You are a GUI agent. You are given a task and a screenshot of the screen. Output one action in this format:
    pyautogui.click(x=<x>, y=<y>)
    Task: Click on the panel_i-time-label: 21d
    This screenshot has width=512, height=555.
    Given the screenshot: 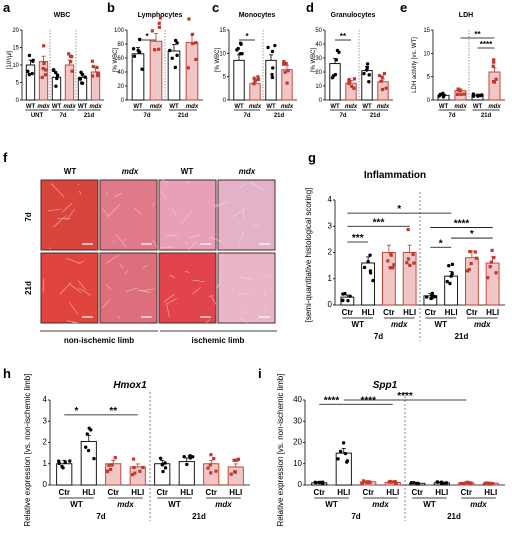 What is the action you would take?
    pyautogui.click(x=454, y=516)
    